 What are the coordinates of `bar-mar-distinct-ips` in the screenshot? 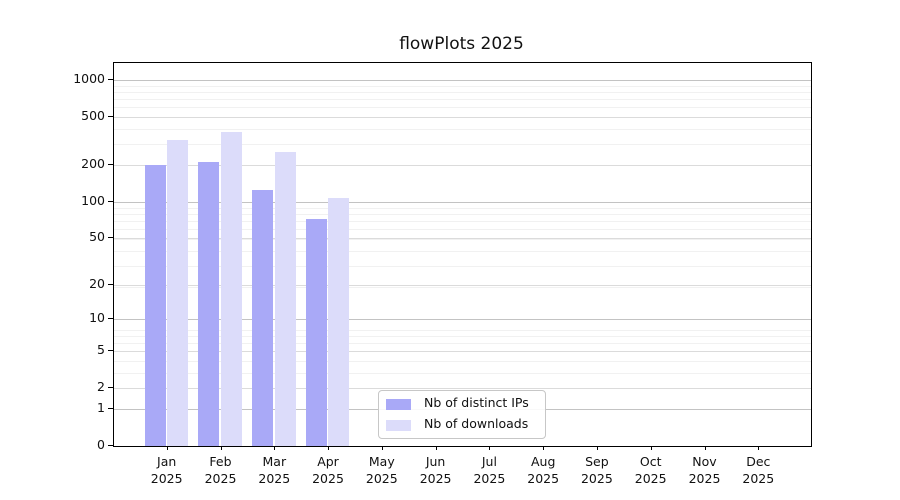 It's located at (263, 317).